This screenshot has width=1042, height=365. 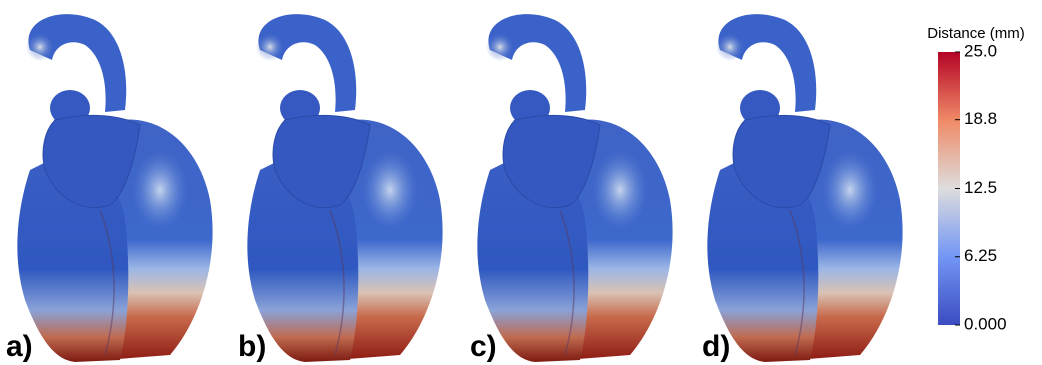 What do you see at coordinates (252, 346) in the screenshot?
I see `panel-label: b)` at bounding box center [252, 346].